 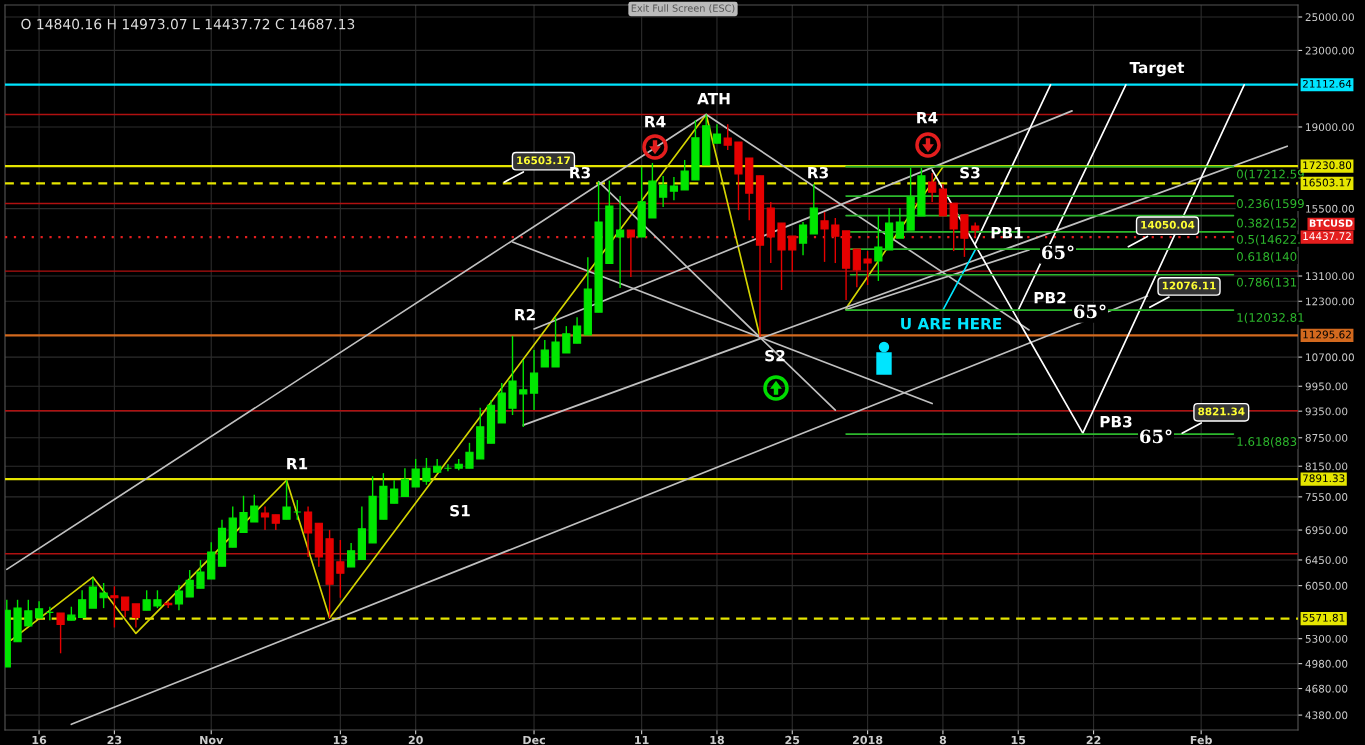 I want to click on ref-line-label: 16503.17, so click(x=1327, y=182).